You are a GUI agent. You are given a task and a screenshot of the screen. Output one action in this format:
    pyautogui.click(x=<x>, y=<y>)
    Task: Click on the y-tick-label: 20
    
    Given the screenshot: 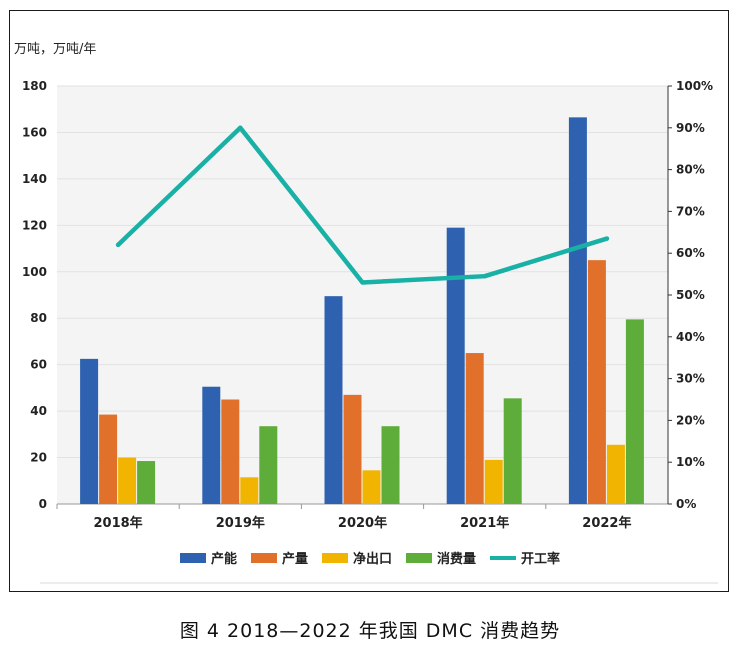 What is the action you would take?
    pyautogui.click(x=38, y=458)
    